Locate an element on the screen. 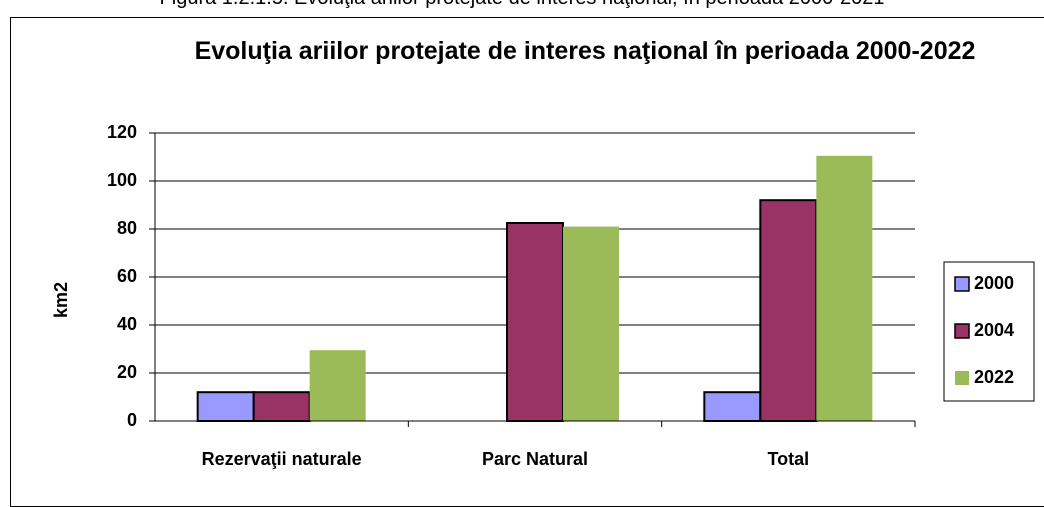  y-tick-label: 20 is located at coordinates (127, 372).